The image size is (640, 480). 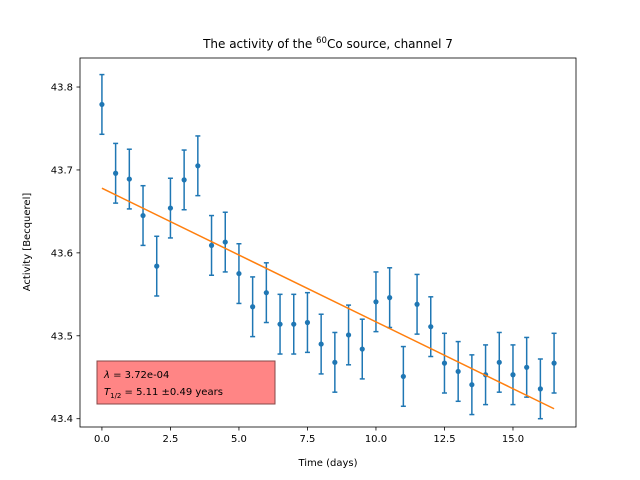 I want to click on annotation-lambda-line: λ = 3.72e-04, so click(x=136, y=375).